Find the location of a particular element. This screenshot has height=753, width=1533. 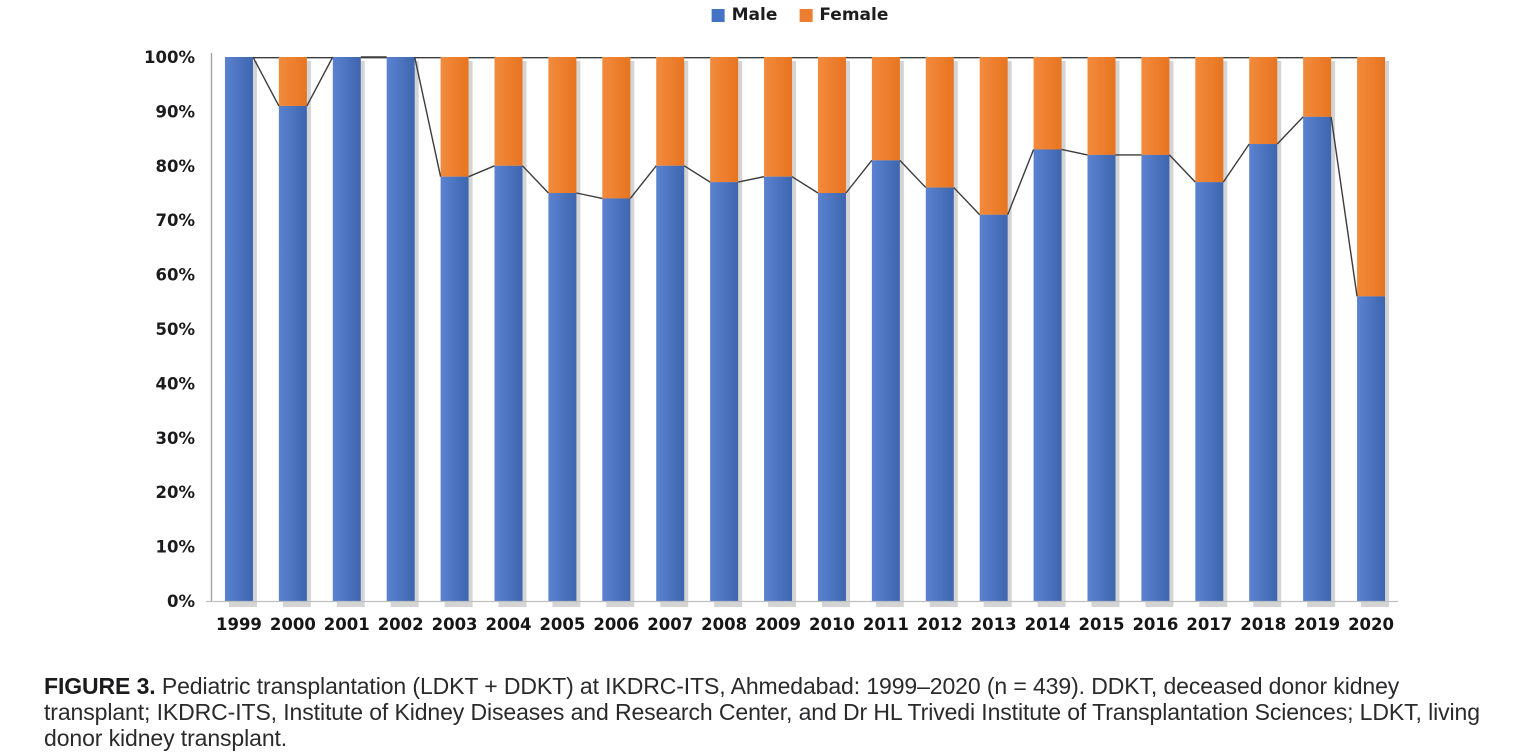

y-tick-10%: 10% is located at coordinates (176, 547).